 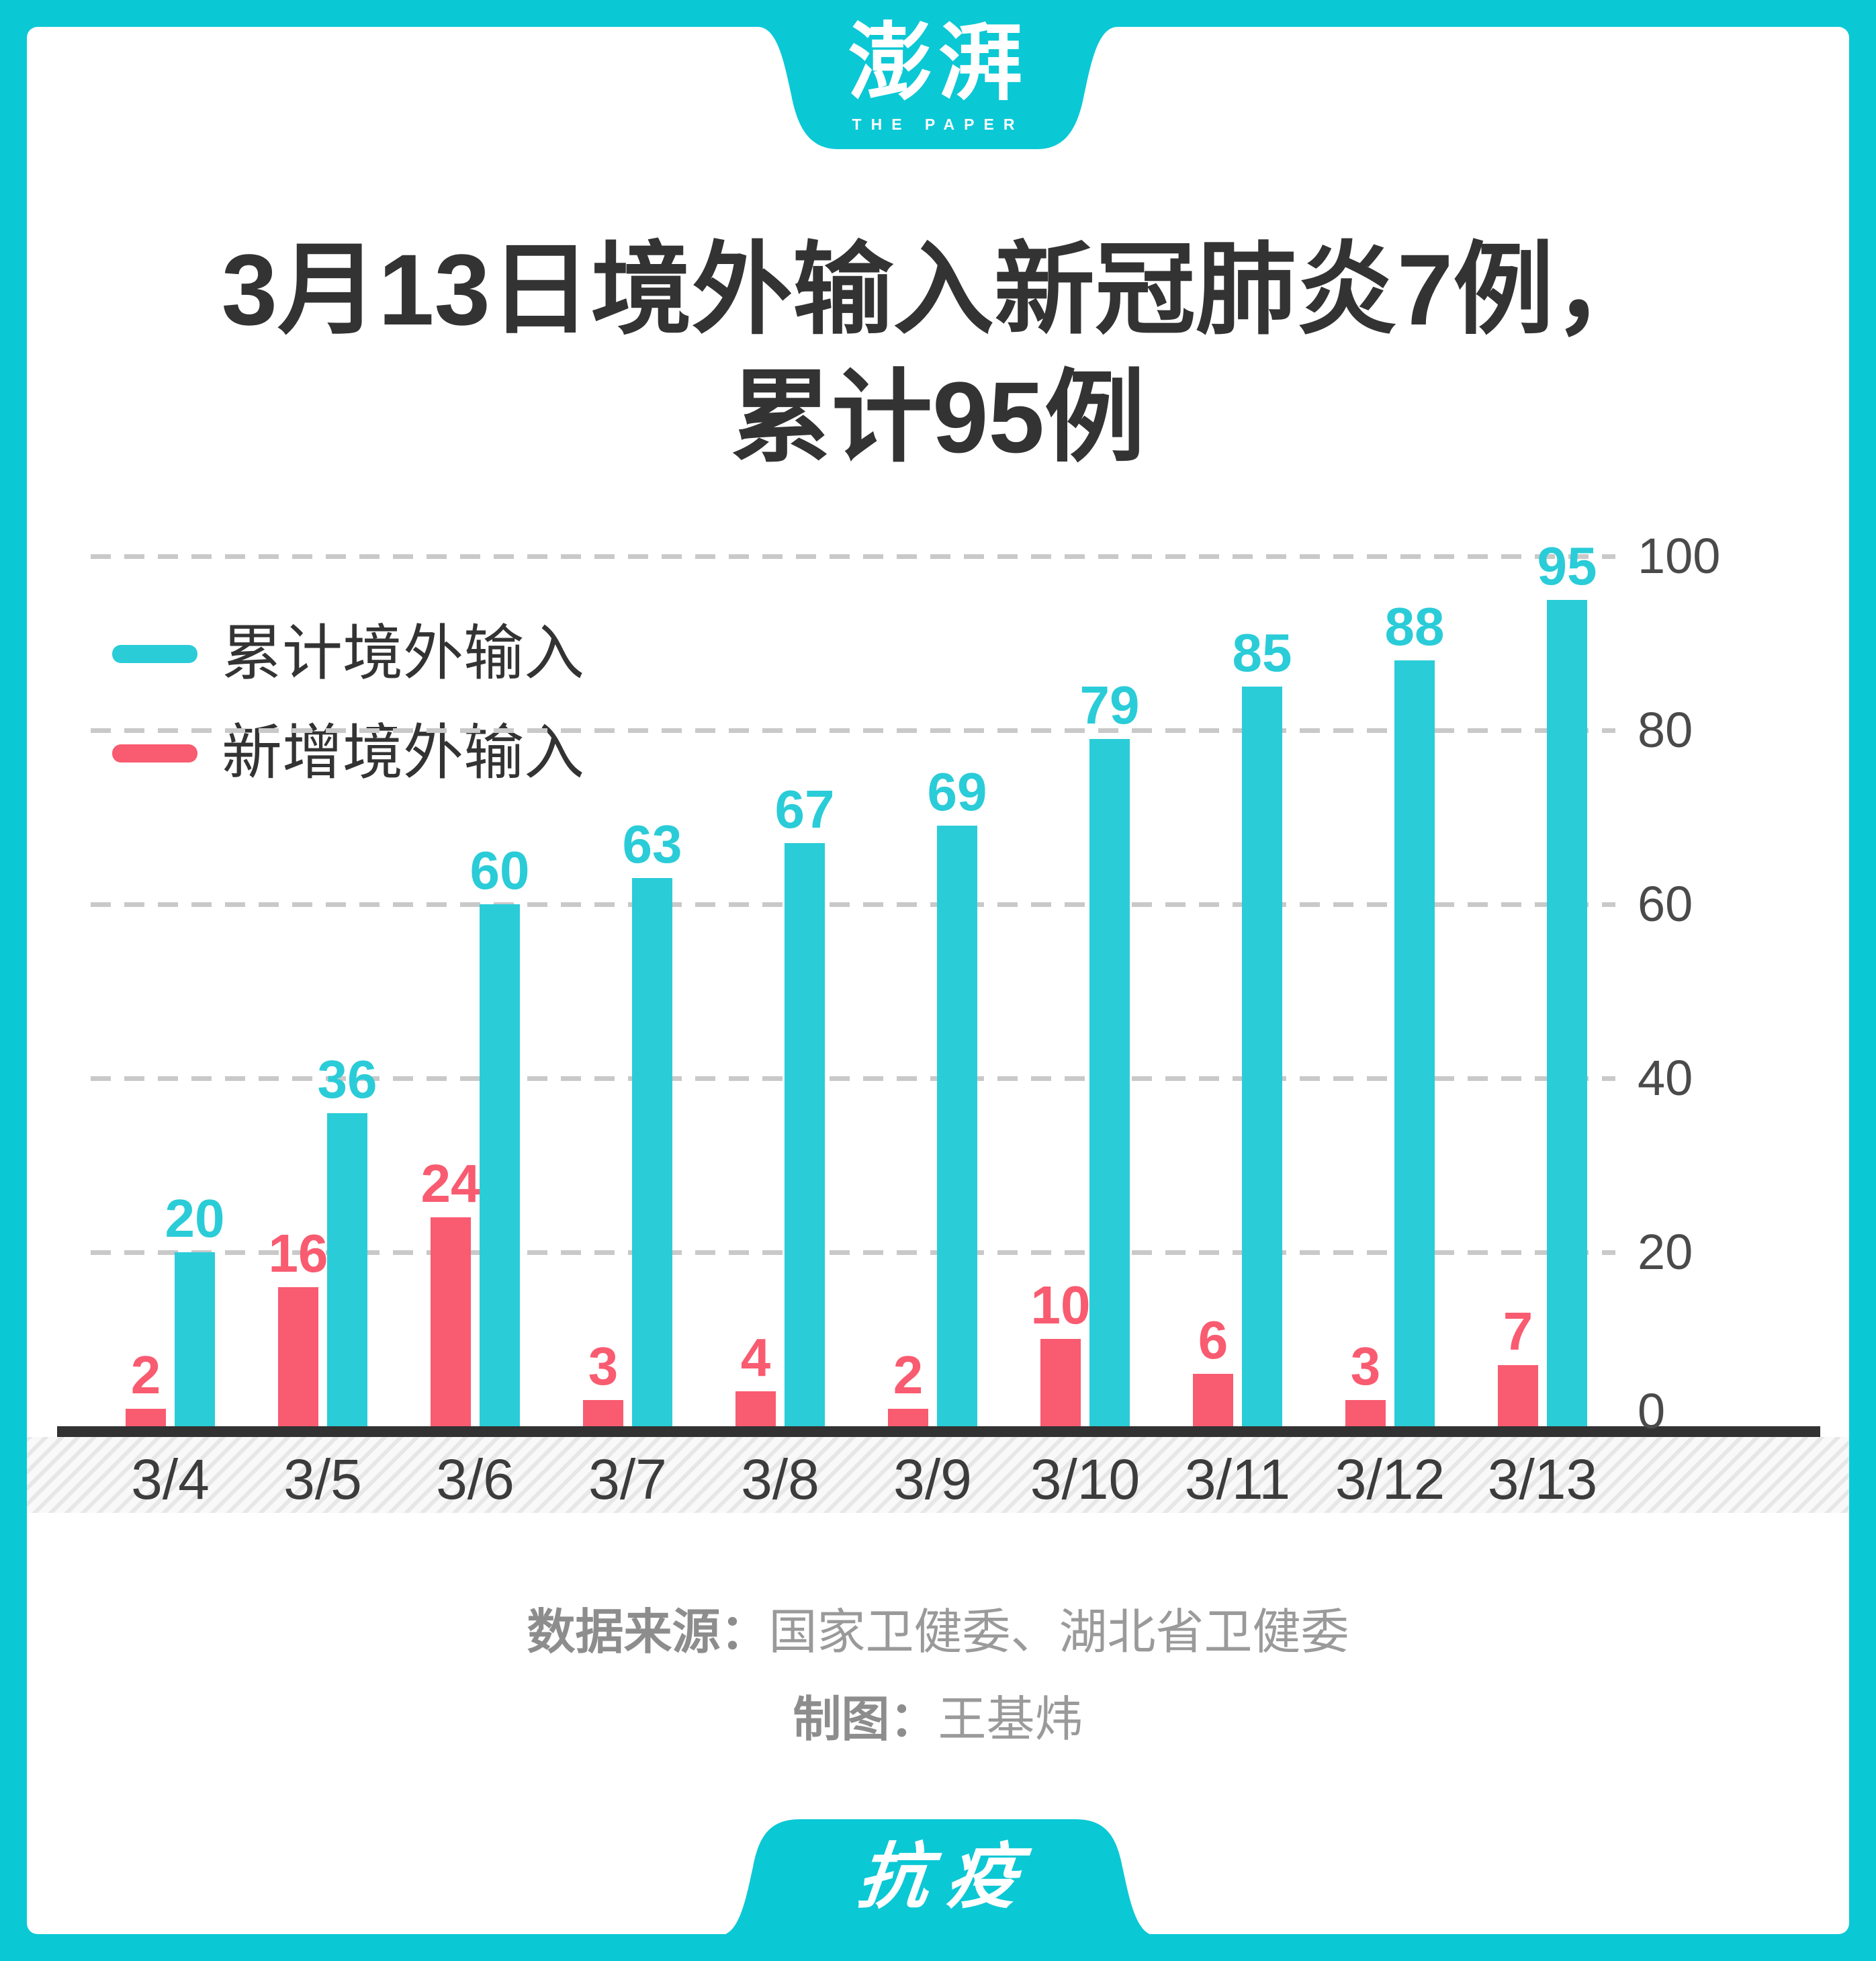 What do you see at coordinates (804, 809) in the screenshot?
I see `bar-value-label: 67` at bounding box center [804, 809].